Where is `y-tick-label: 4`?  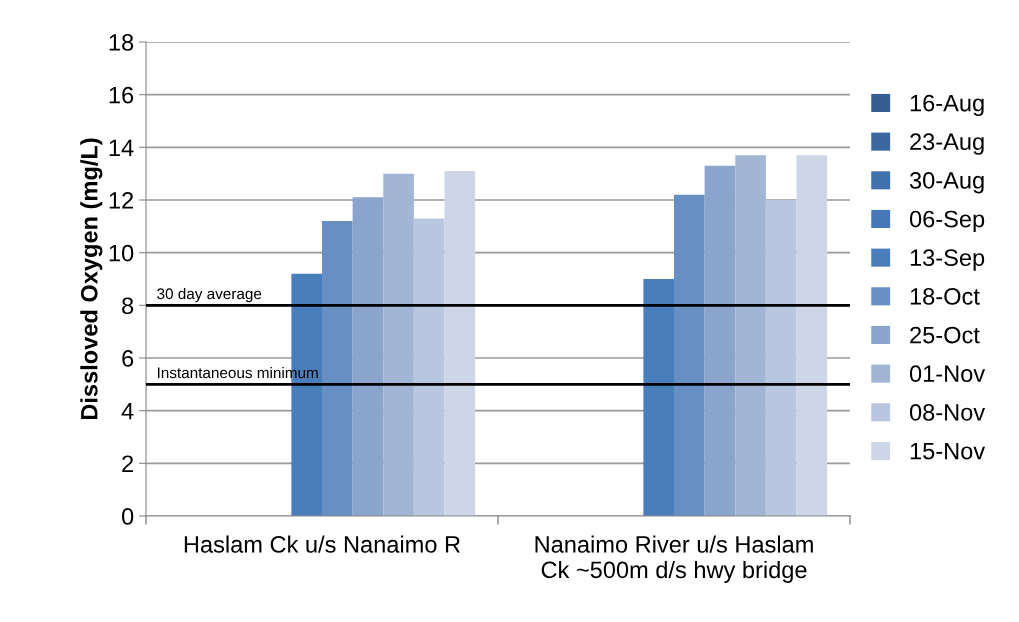 y-tick-label: 4 is located at coordinates (127, 411).